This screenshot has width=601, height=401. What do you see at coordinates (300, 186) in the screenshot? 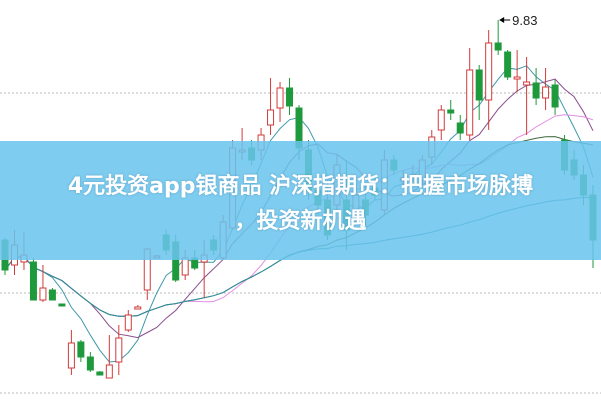
I see `article-title-line-1: 4元投资app银商品 沪深指期货：把握市场脉搏` at bounding box center [300, 186].